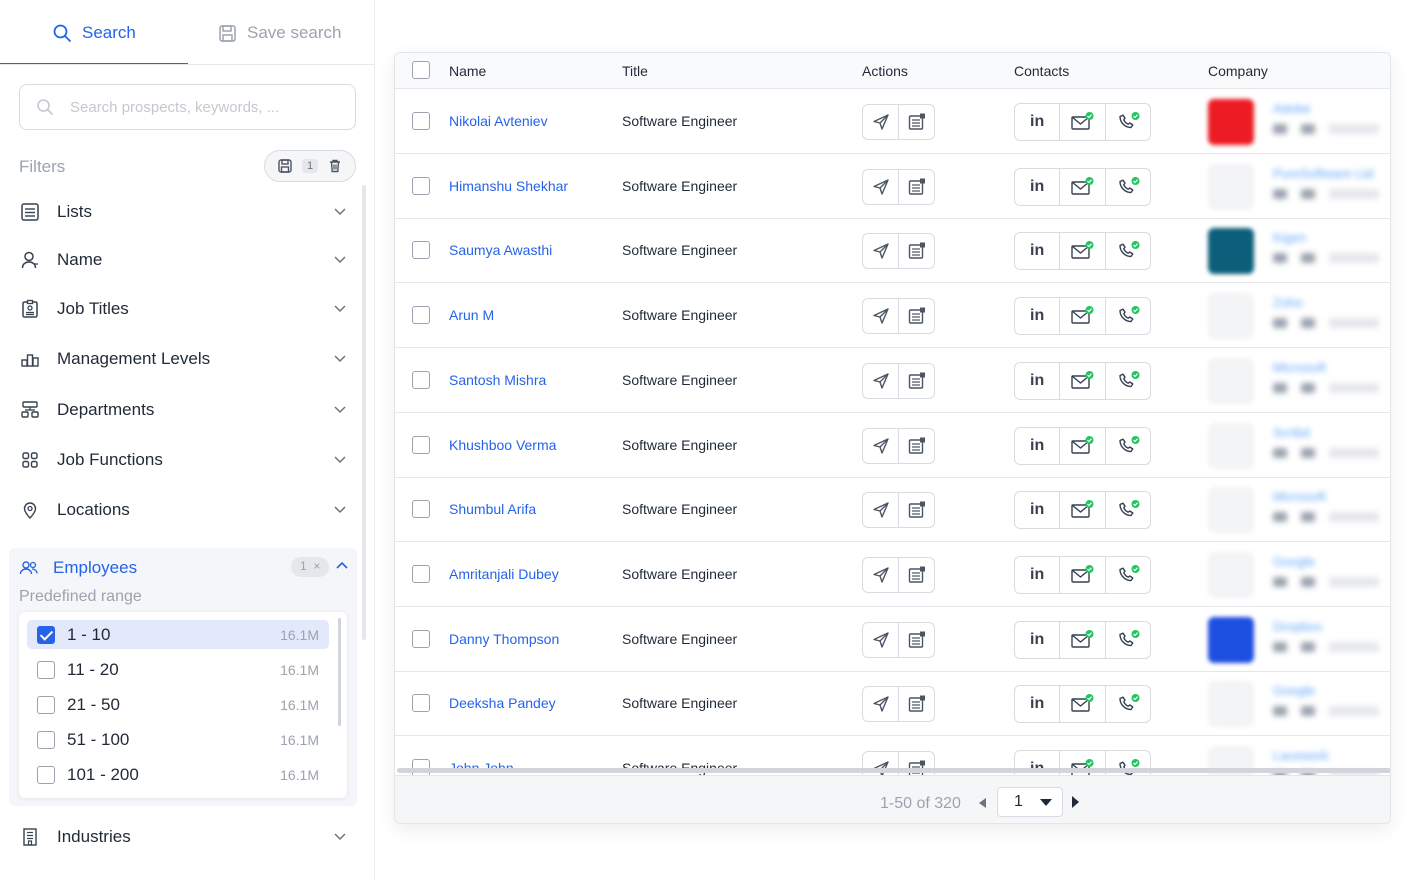  I want to click on range-option: 1 - 10 16.1M, so click(178, 634).